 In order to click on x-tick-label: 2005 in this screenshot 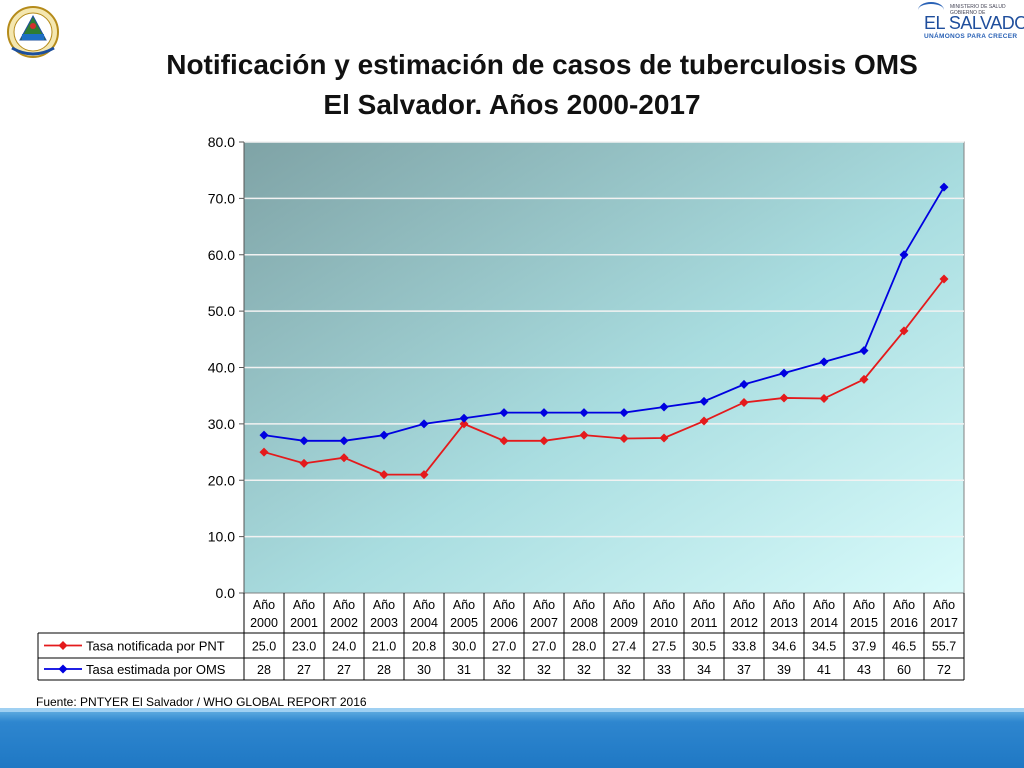, I will do `click(464, 623)`.